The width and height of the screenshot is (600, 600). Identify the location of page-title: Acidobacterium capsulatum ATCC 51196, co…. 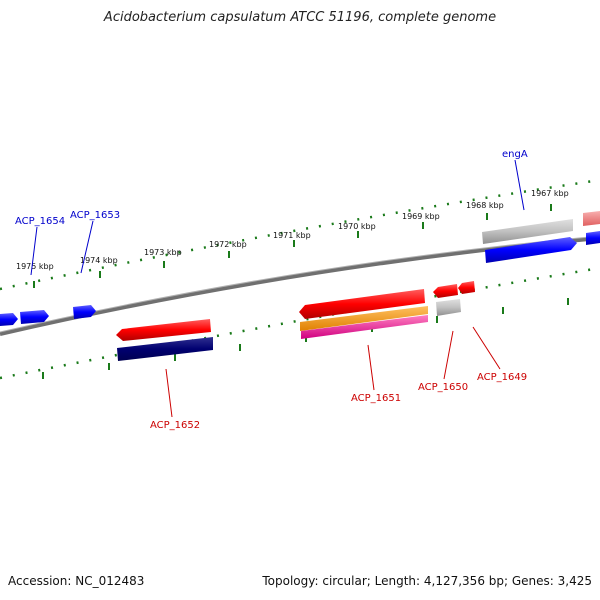
(300, 17).